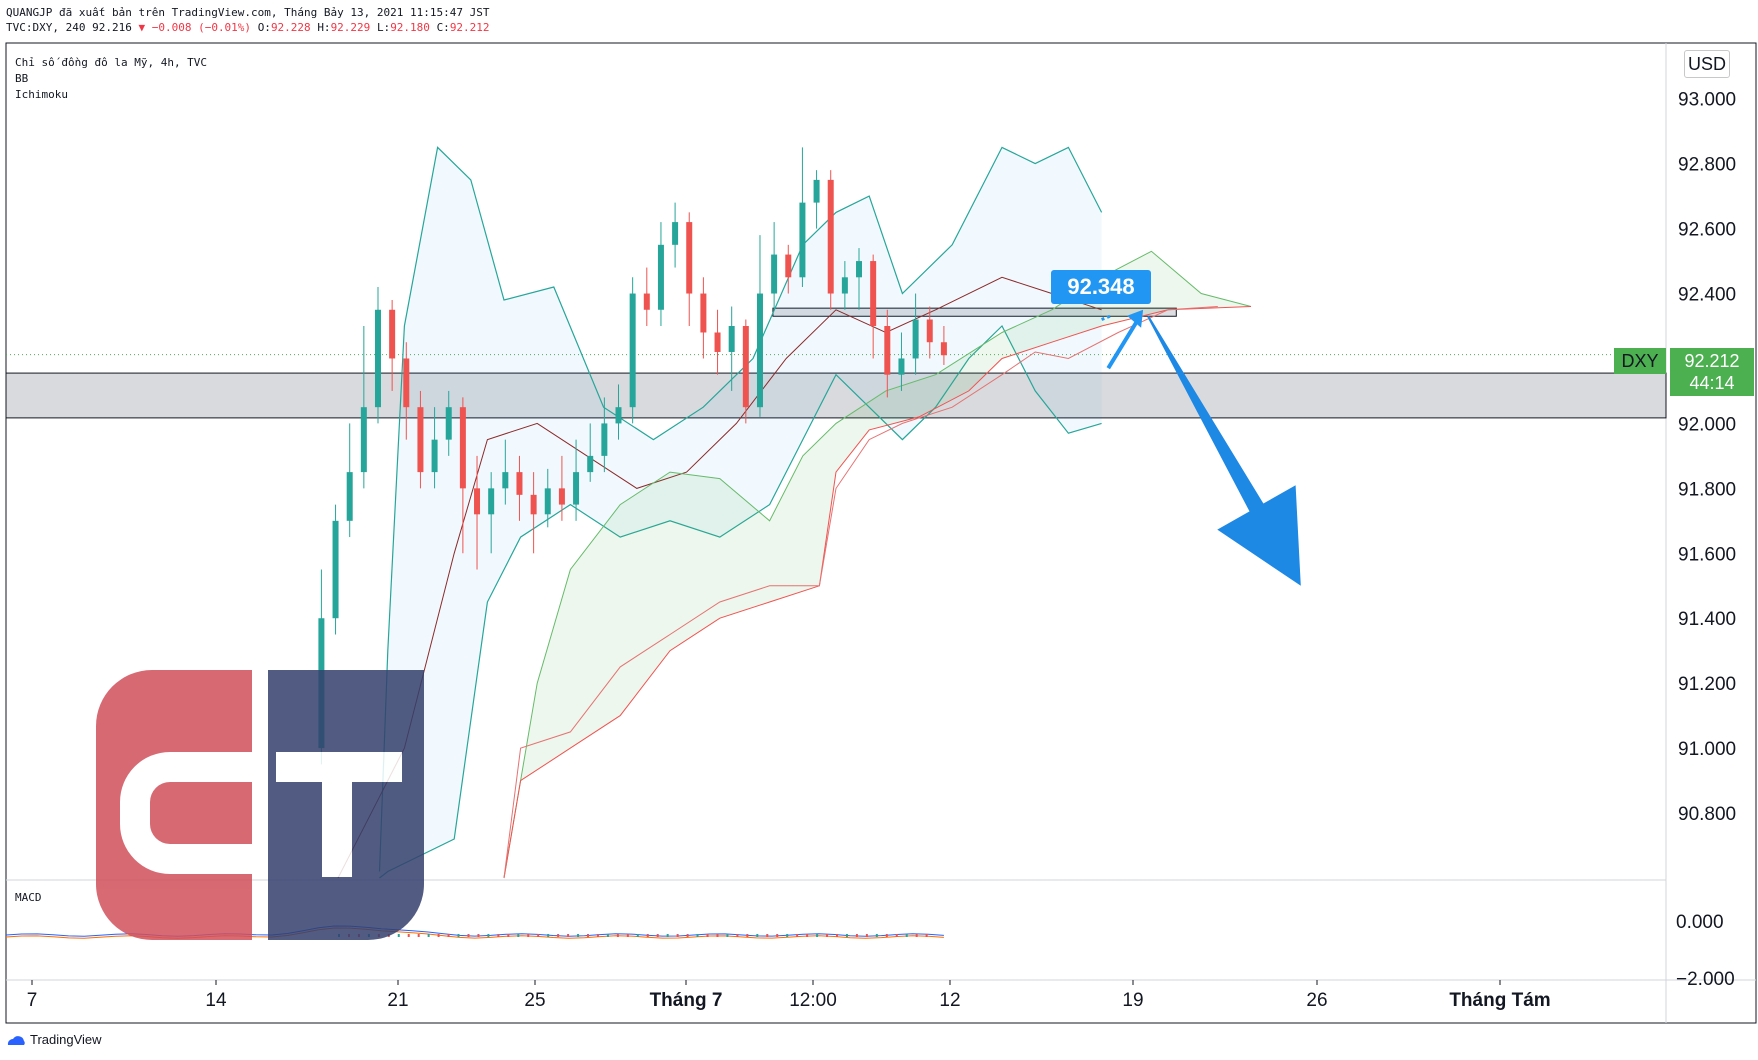  I want to click on price-badge-countdown: 44:14, so click(1712, 384).